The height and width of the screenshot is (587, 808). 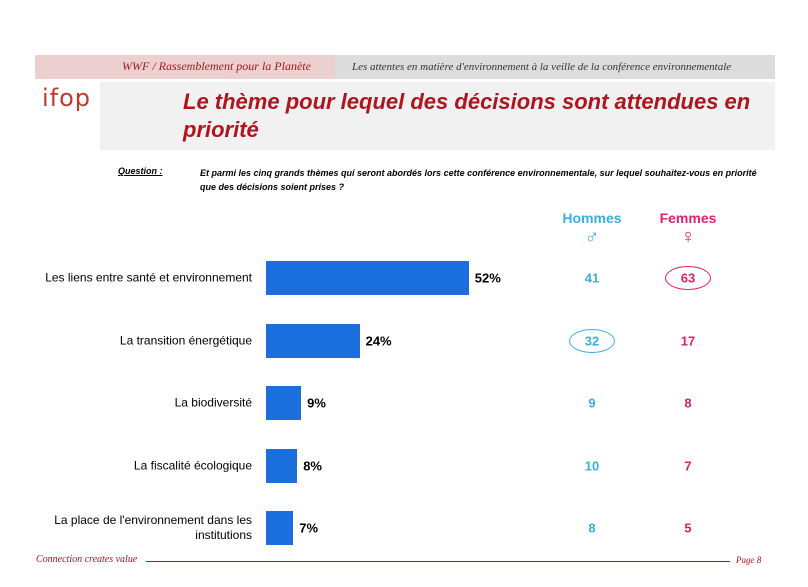 I want to click on title-box, so click(x=437, y=116).